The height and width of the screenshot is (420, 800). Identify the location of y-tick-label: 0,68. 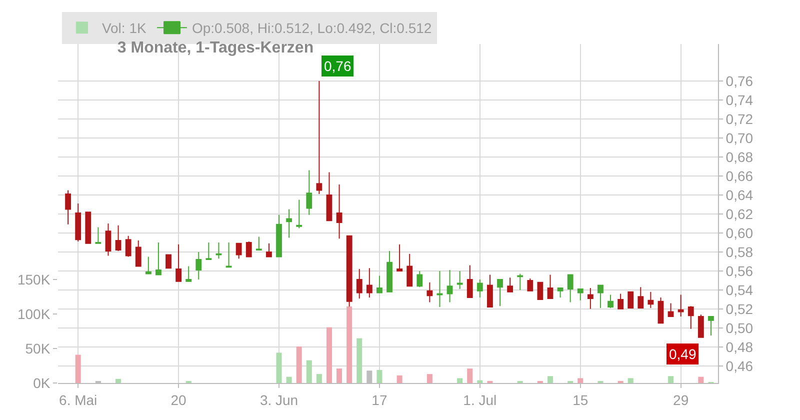
(740, 156).